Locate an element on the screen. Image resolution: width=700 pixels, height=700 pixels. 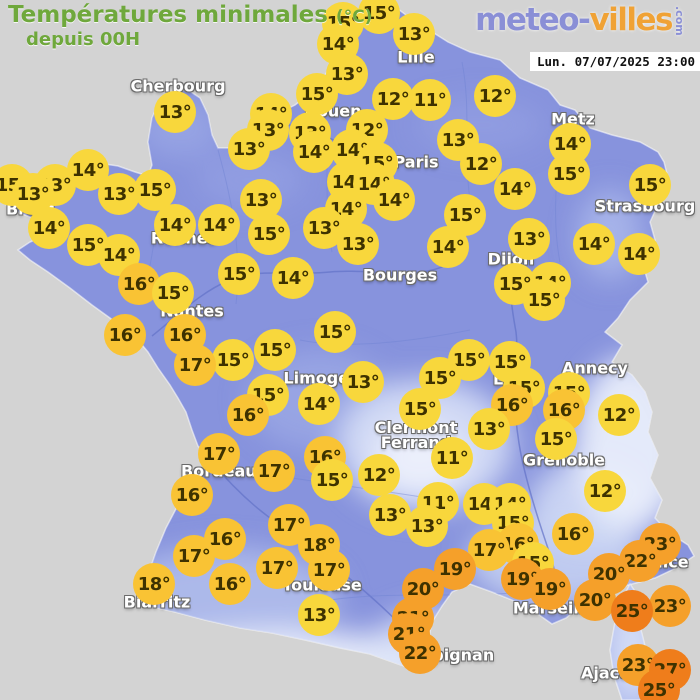
header: Températures minimales (°C) depuis 00H is located at coordinates (190, 26).